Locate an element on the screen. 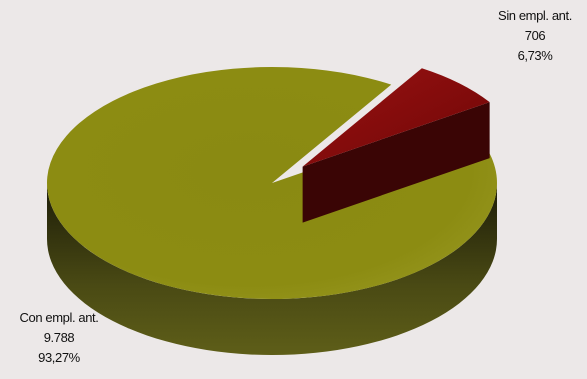  slice-label-con-value: 9.788 is located at coordinates (59, 337).